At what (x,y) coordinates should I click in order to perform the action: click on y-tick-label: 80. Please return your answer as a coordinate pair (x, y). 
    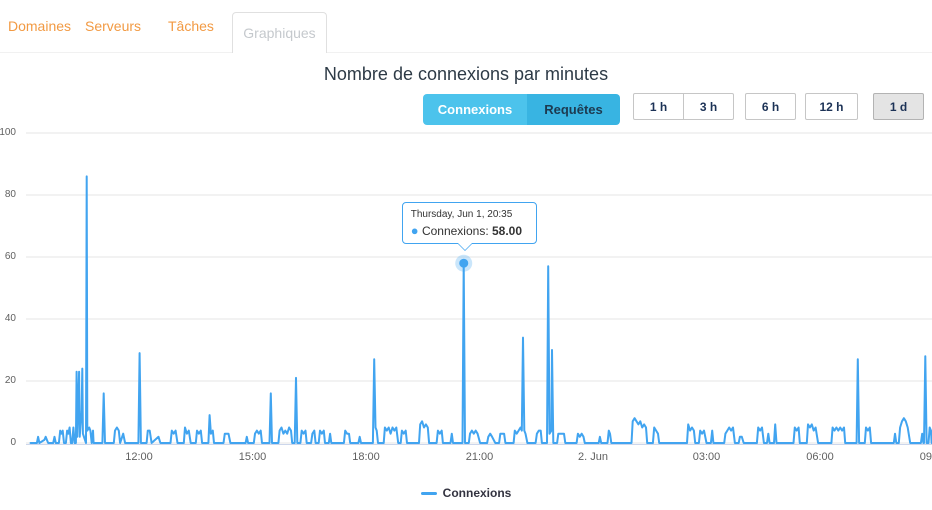
    Looking at the image, I should click on (10, 194).